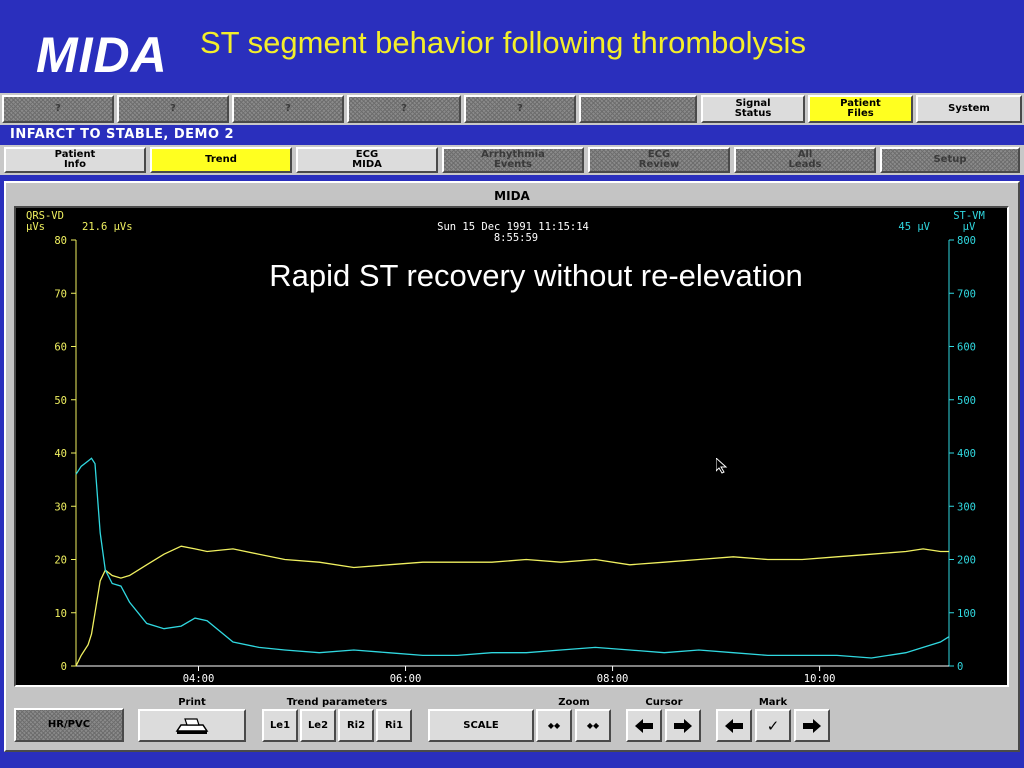 The height and width of the screenshot is (768, 1024). What do you see at coordinates (966, 348) in the screenshot?
I see `right-tick-label: 600` at bounding box center [966, 348].